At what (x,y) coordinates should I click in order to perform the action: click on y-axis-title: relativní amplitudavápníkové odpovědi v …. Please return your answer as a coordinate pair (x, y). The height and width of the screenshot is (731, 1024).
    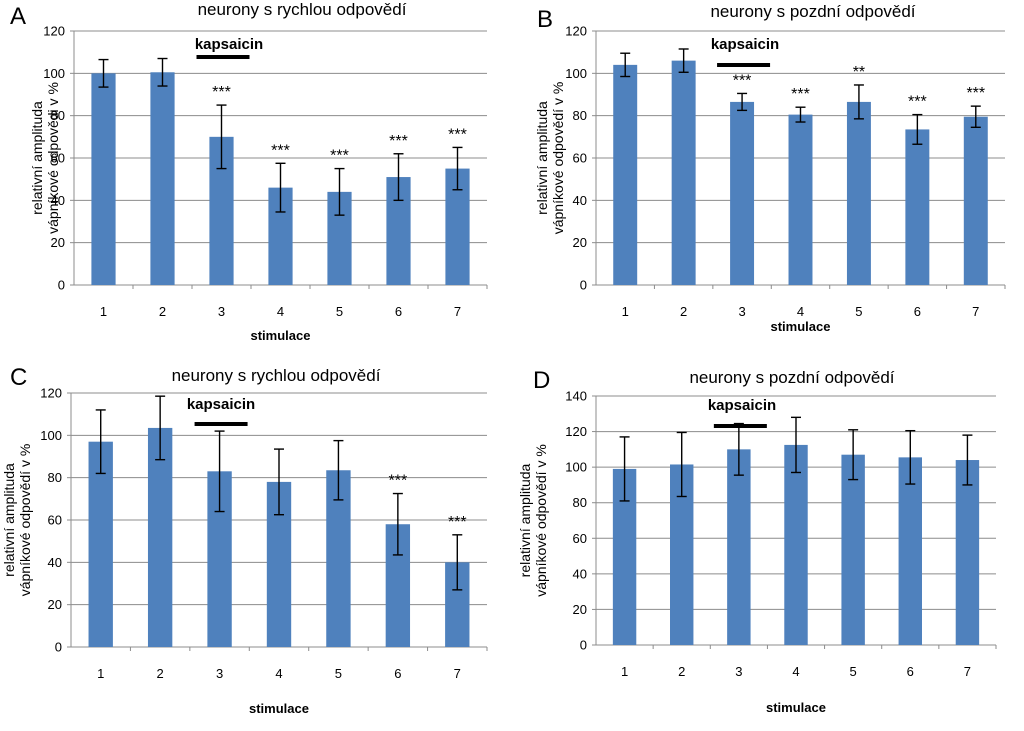
    Looking at the image, I should click on (45, 158).